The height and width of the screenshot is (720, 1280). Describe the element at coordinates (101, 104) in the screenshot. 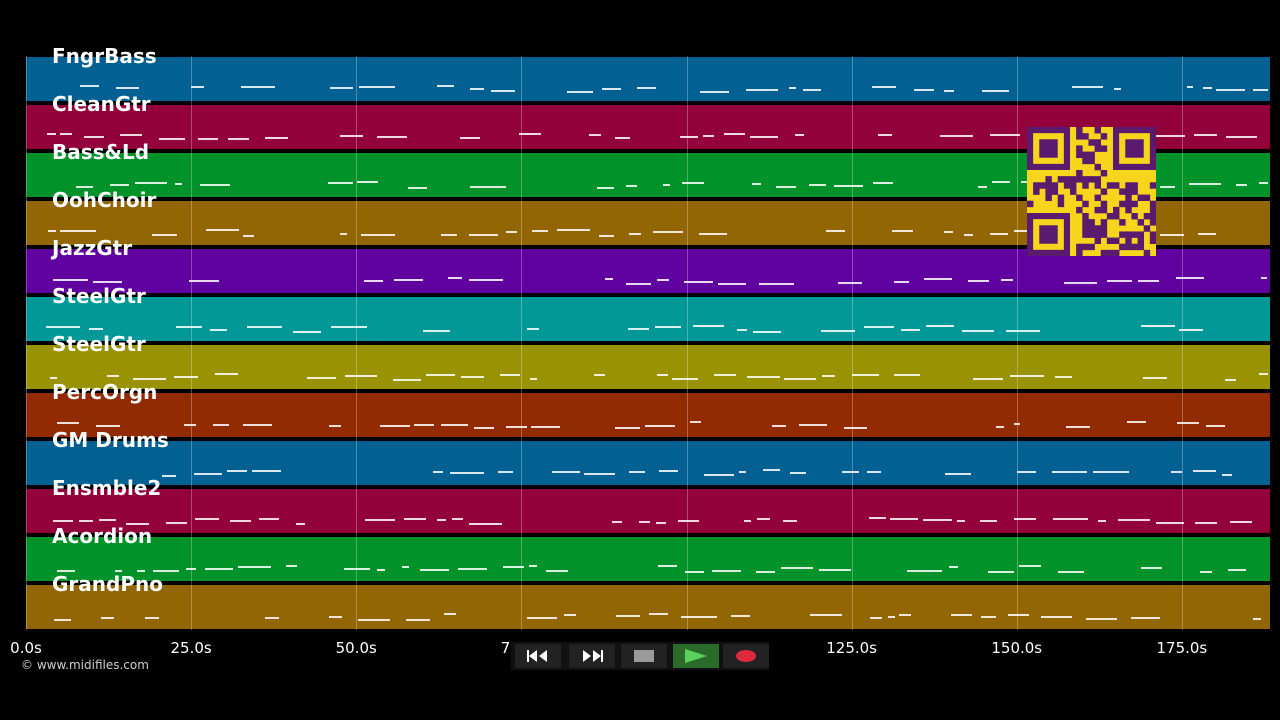

I see `track-name: CleanGtr` at that location.